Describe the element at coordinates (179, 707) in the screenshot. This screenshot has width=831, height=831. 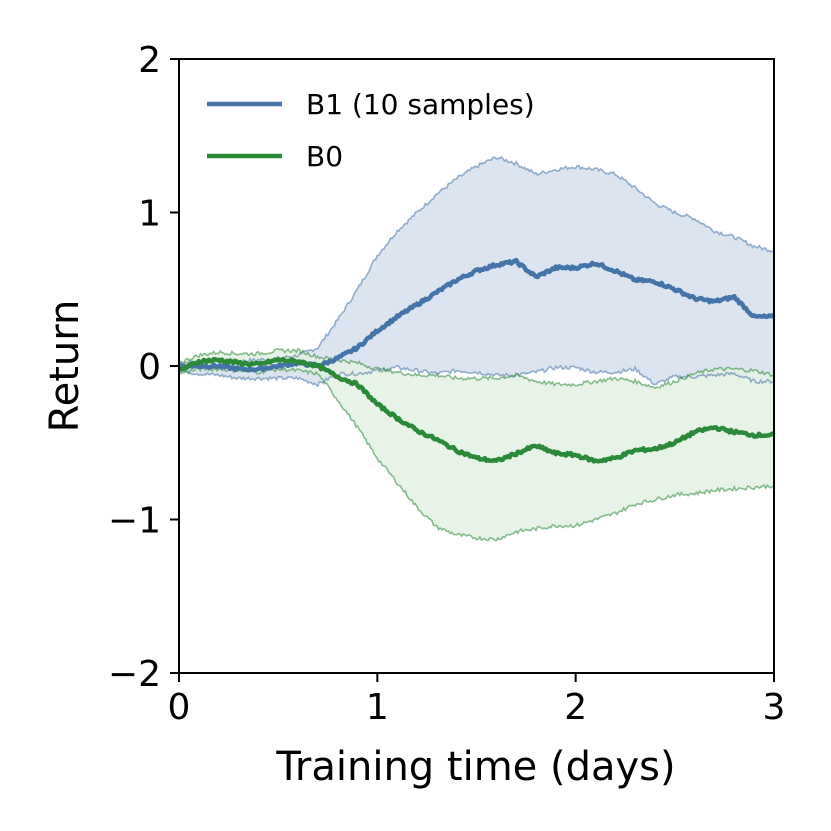
I see `x-tick-label: 0` at that location.